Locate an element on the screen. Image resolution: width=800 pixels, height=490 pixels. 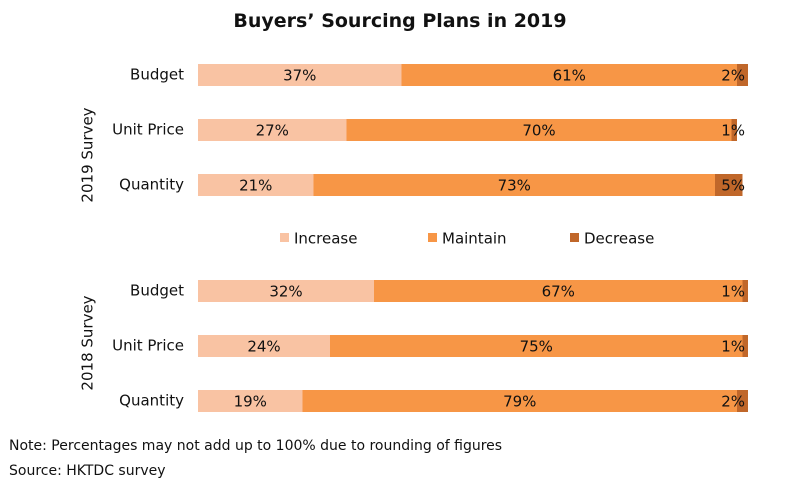
data-label: 27% is located at coordinates (272, 131).